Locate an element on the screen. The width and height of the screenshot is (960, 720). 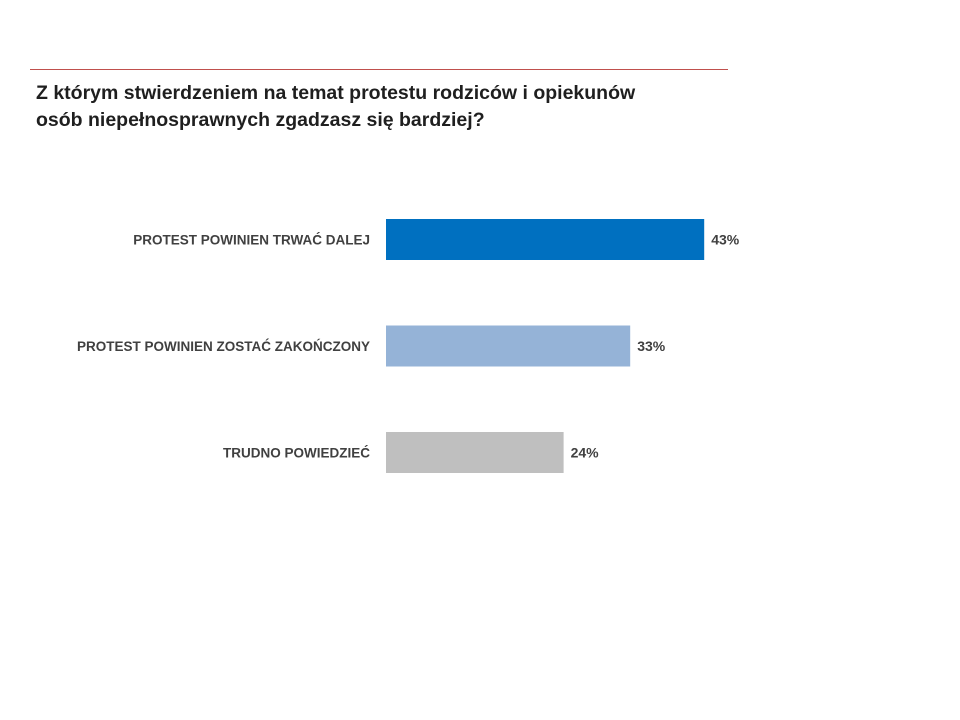
category-label: PROTEST POWINIEN TRWAĆ DALEJ is located at coordinates (251, 240).